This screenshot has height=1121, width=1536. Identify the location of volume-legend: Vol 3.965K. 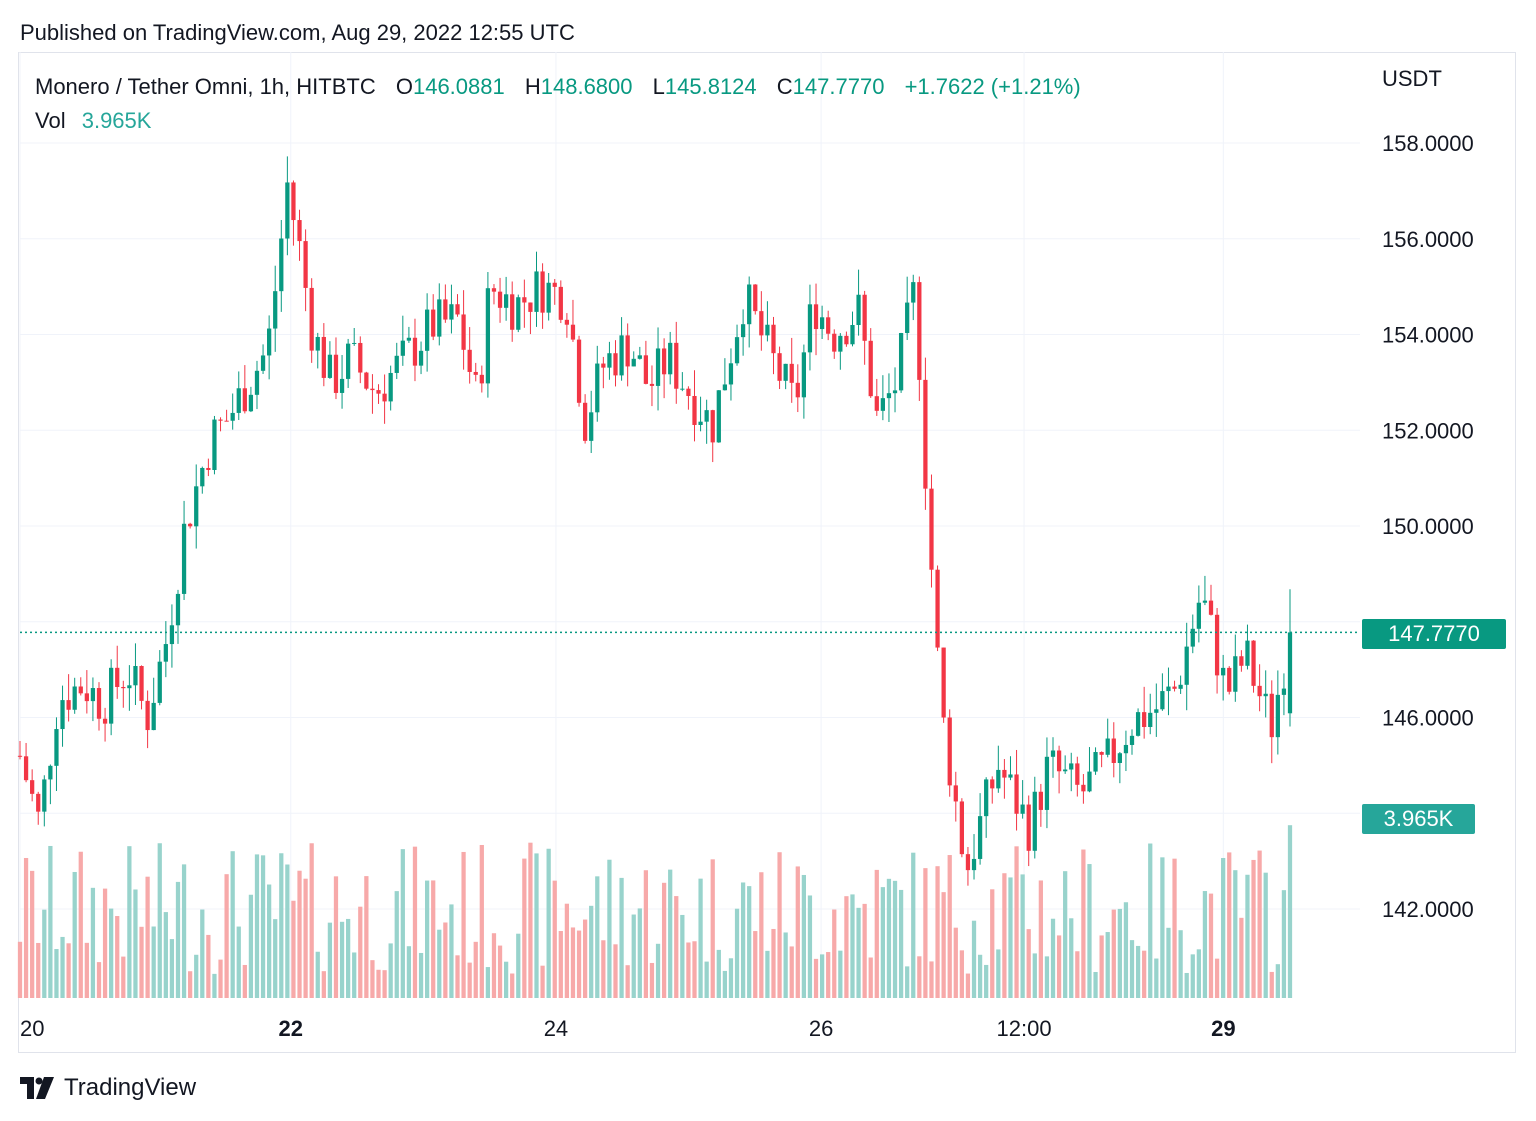
(93, 121).